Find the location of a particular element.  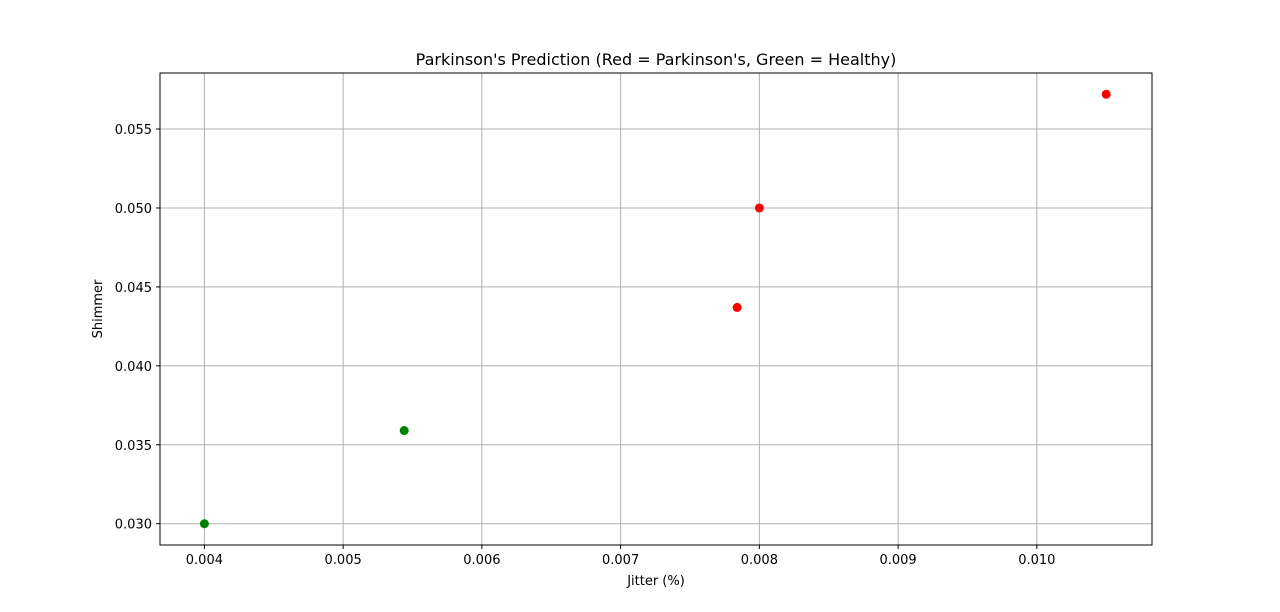

x-axis-title: Jitter (%) is located at coordinates (655, 581).